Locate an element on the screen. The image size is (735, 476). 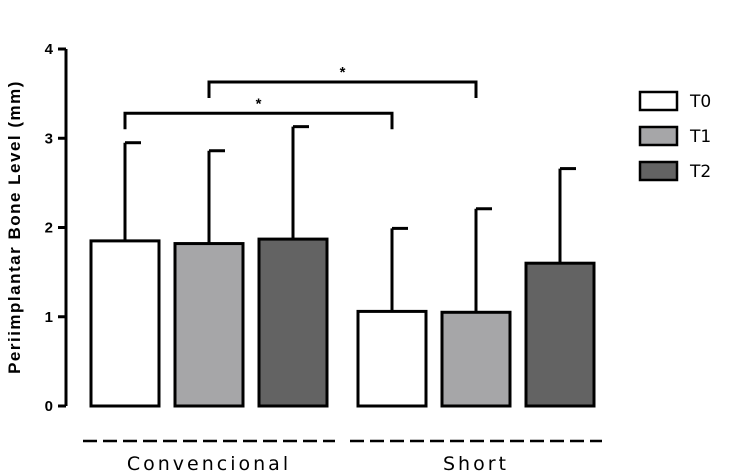
y-tick-label-2: 2 is located at coordinates (49, 228).